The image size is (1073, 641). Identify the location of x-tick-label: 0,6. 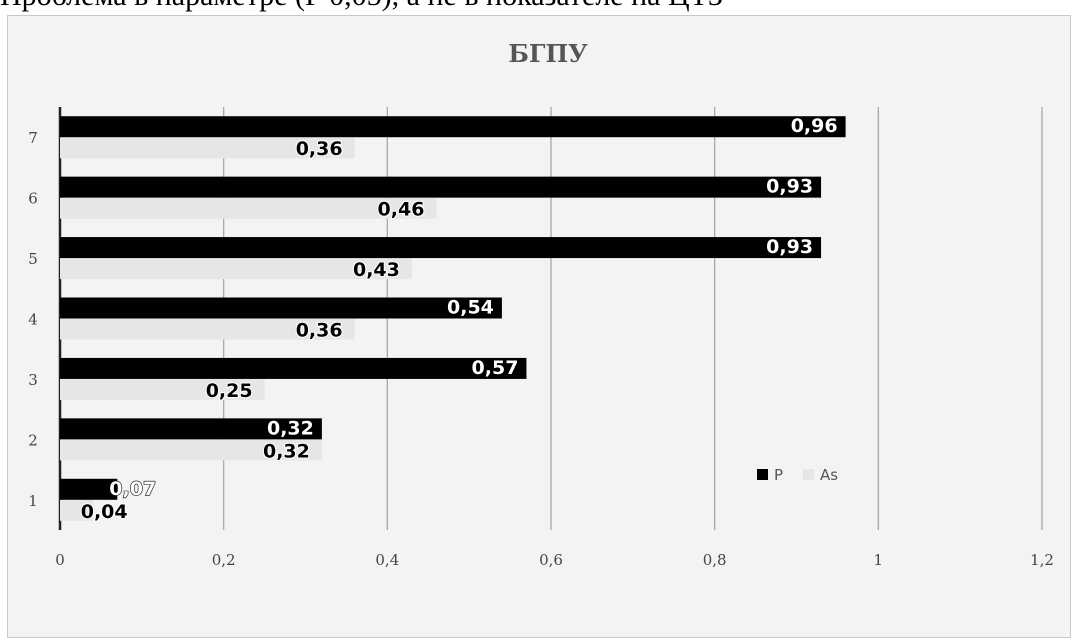
(551, 560).